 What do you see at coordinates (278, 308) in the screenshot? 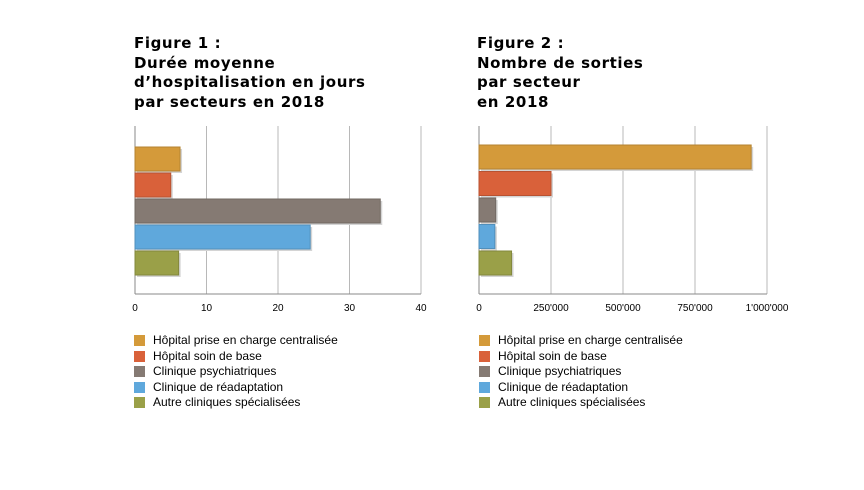
I see `x-tick-label: 20` at bounding box center [278, 308].